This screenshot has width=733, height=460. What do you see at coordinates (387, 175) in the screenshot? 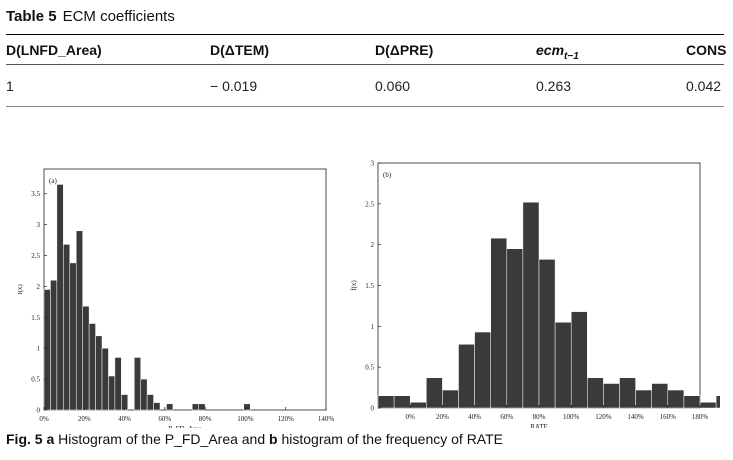
I see `panel-label: (b)` at bounding box center [387, 175].